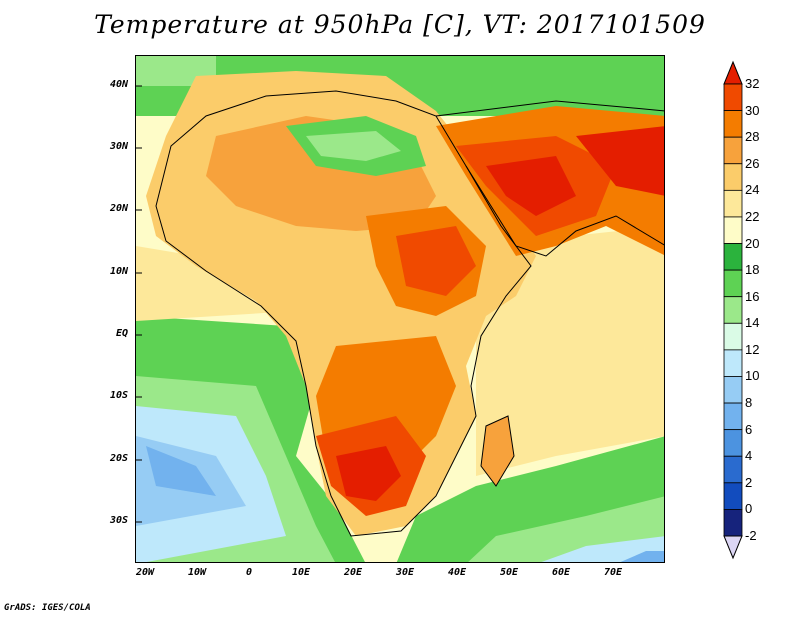 The image size is (800, 618). What do you see at coordinates (752, 190) in the screenshot?
I see `colorbar-tick-label: 24` at bounding box center [752, 190].